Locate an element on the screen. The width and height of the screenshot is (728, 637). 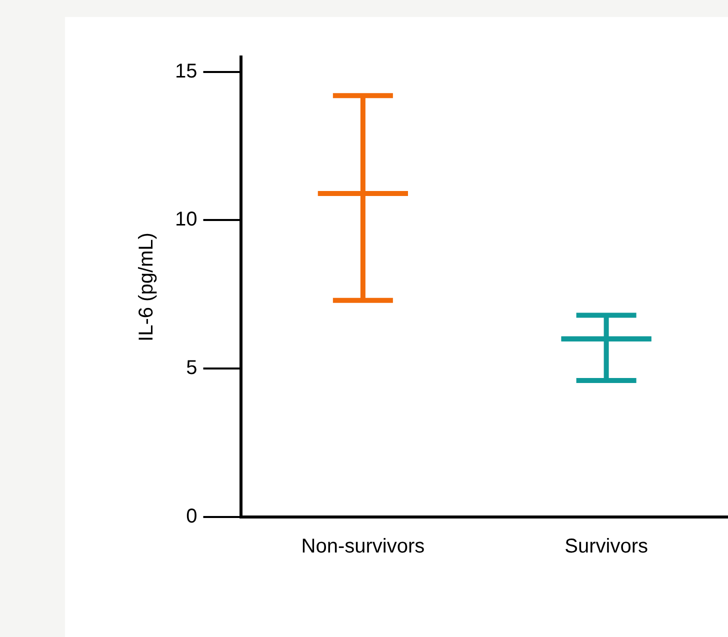
x-tick-label: Survivors is located at coordinates (606, 547).